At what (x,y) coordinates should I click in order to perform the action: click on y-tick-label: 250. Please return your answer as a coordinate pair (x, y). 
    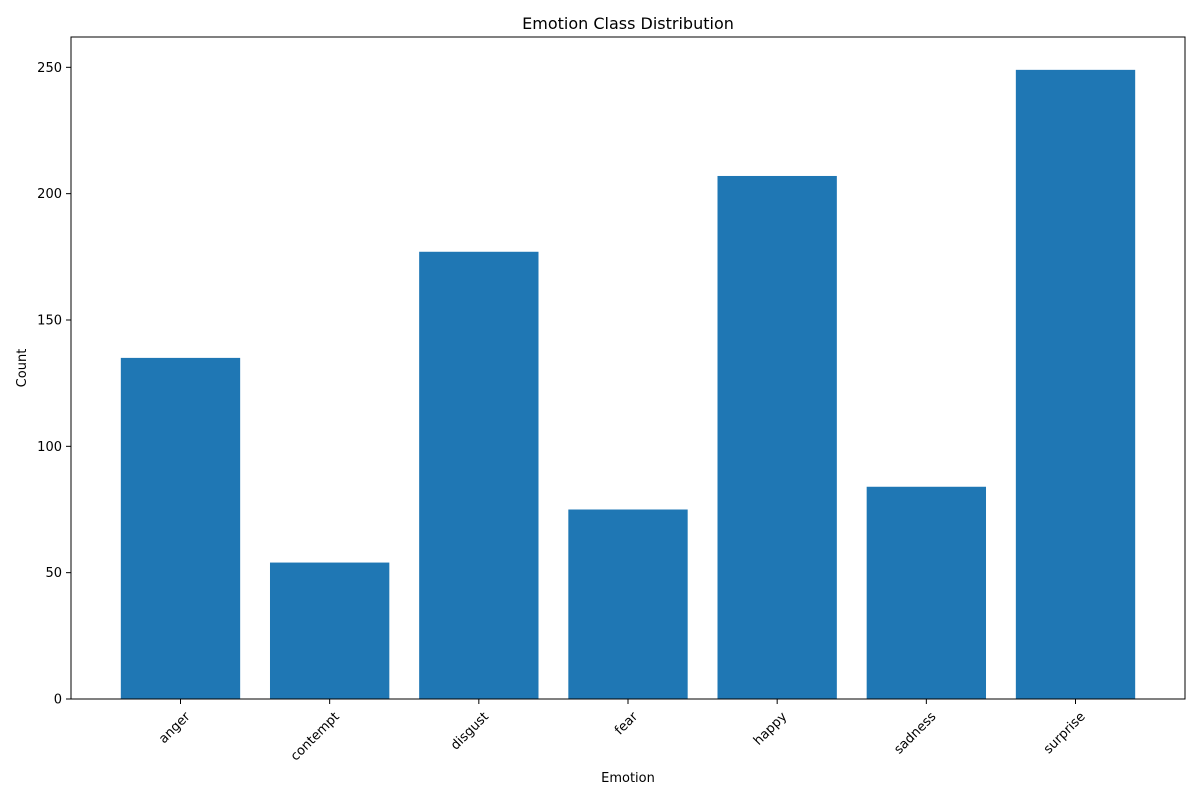
    Looking at the image, I should click on (49, 68).